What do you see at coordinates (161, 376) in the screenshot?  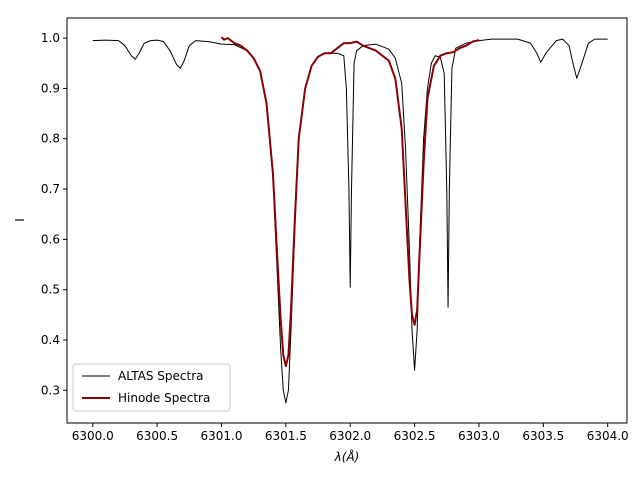 I see `legend-label-altas: ALTAS Spectra` at bounding box center [161, 376].